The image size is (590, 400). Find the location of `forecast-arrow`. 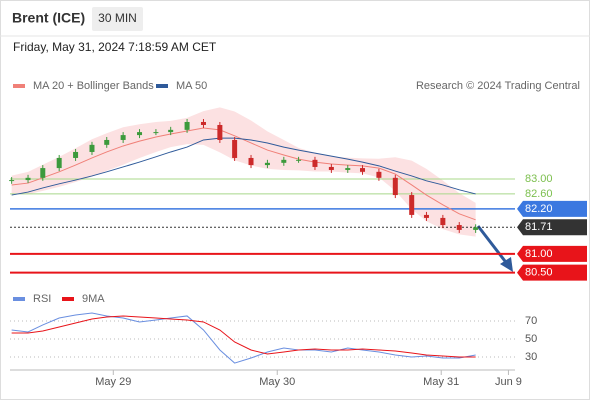

forecast-arrow is located at coordinates (493, 245).